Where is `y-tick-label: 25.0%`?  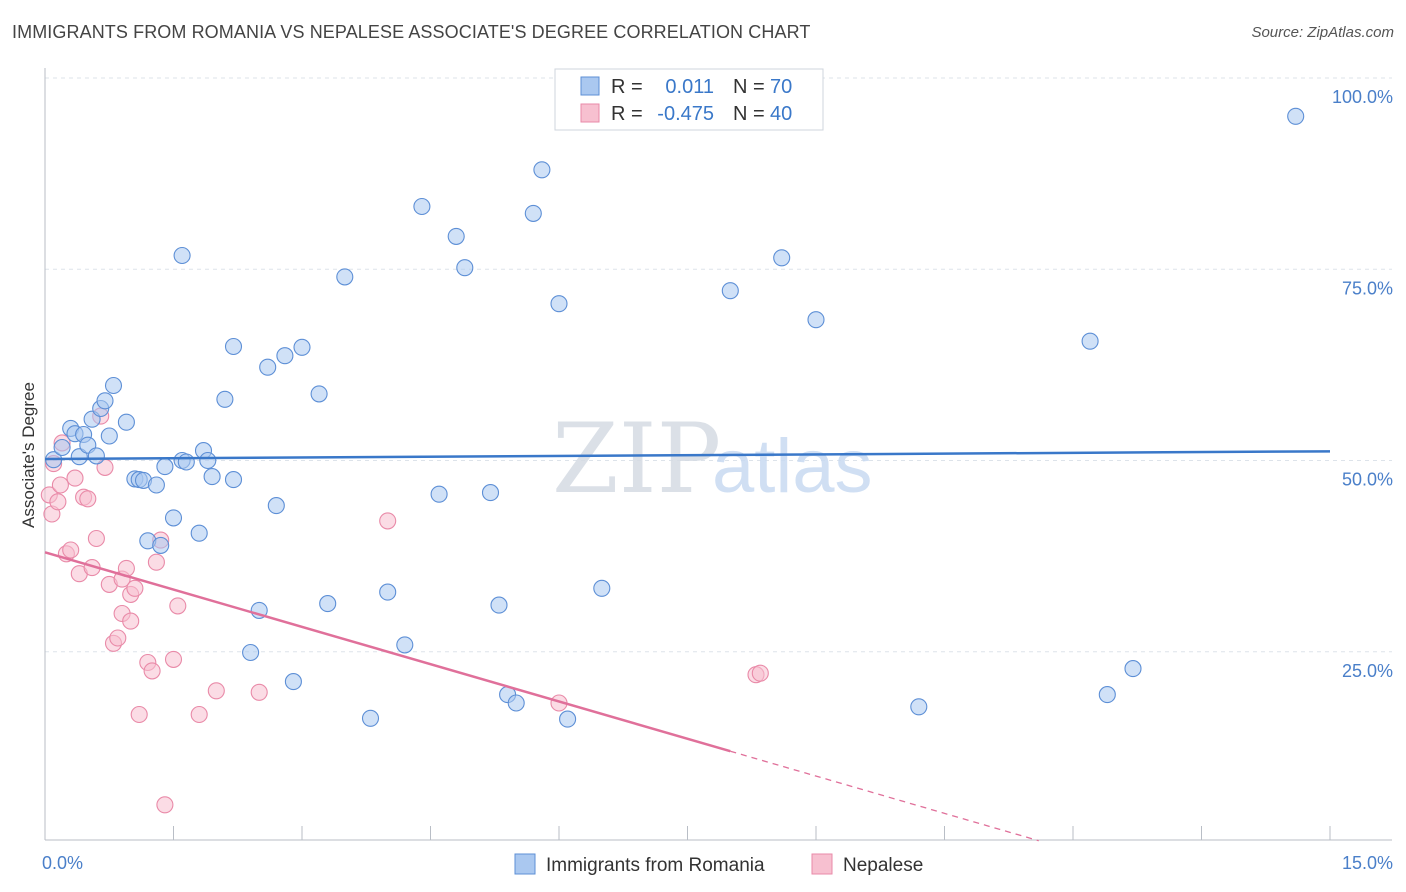 y-tick-label: 25.0% is located at coordinates (1367, 671).